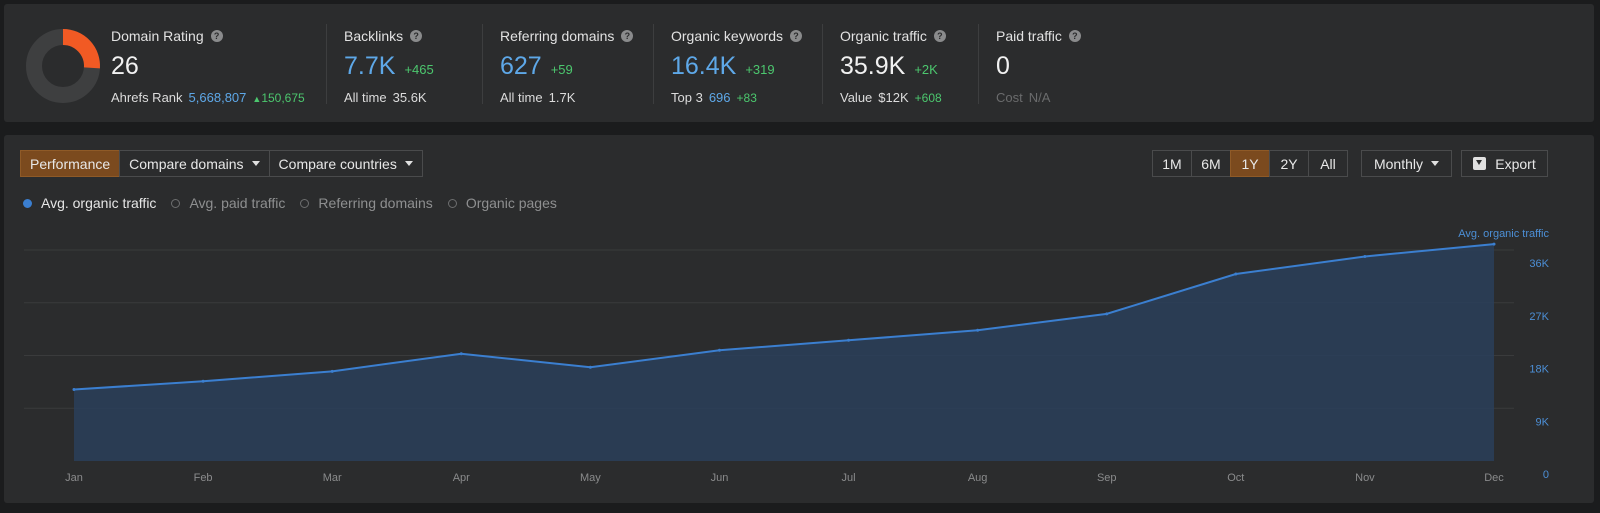 The image size is (1600, 513). Describe the element at coordinates (1211, 163) in the screenshot. I see `range-6m: 6M` at that location.